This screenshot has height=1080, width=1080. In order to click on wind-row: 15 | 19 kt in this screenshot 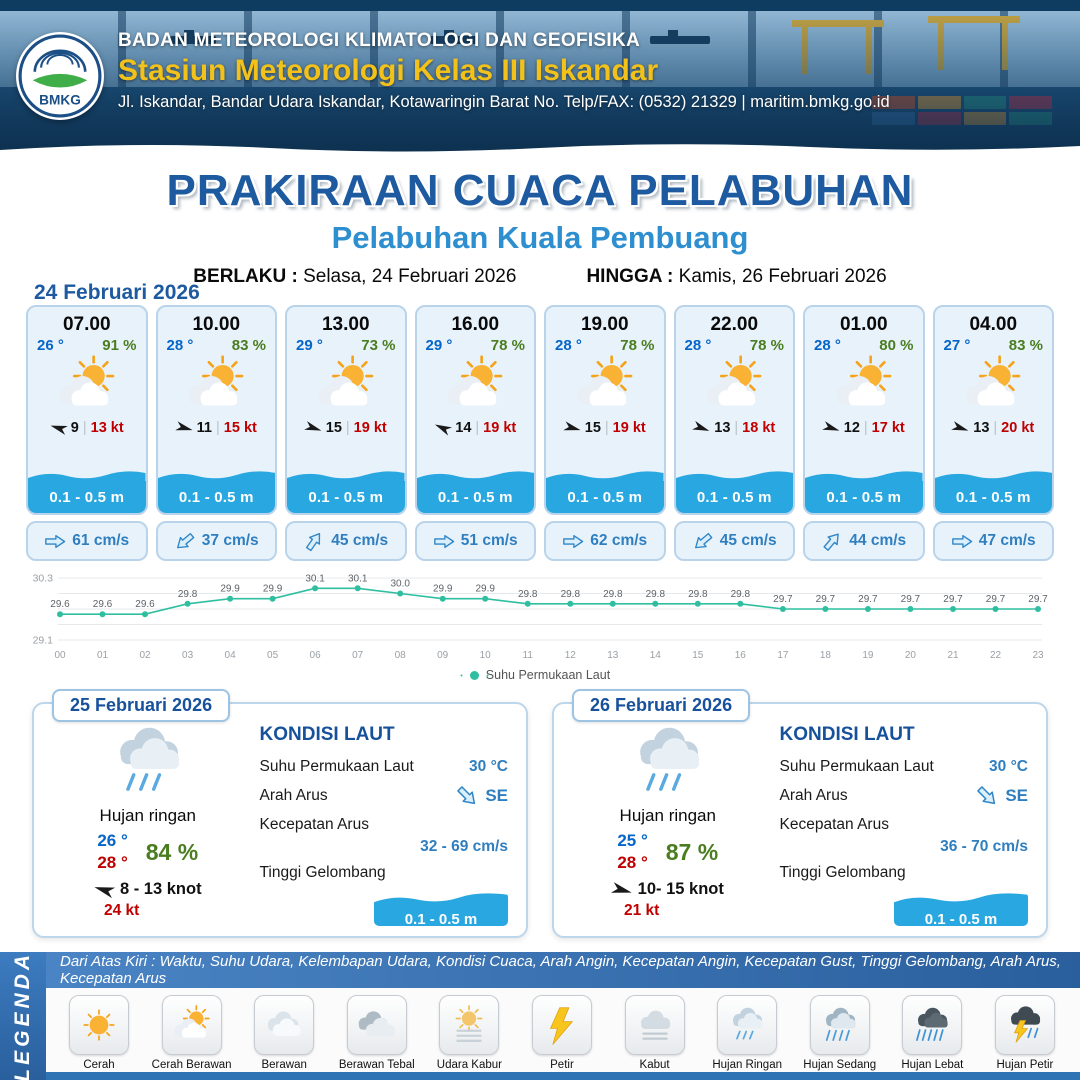, I will do `click(604, 428)`.